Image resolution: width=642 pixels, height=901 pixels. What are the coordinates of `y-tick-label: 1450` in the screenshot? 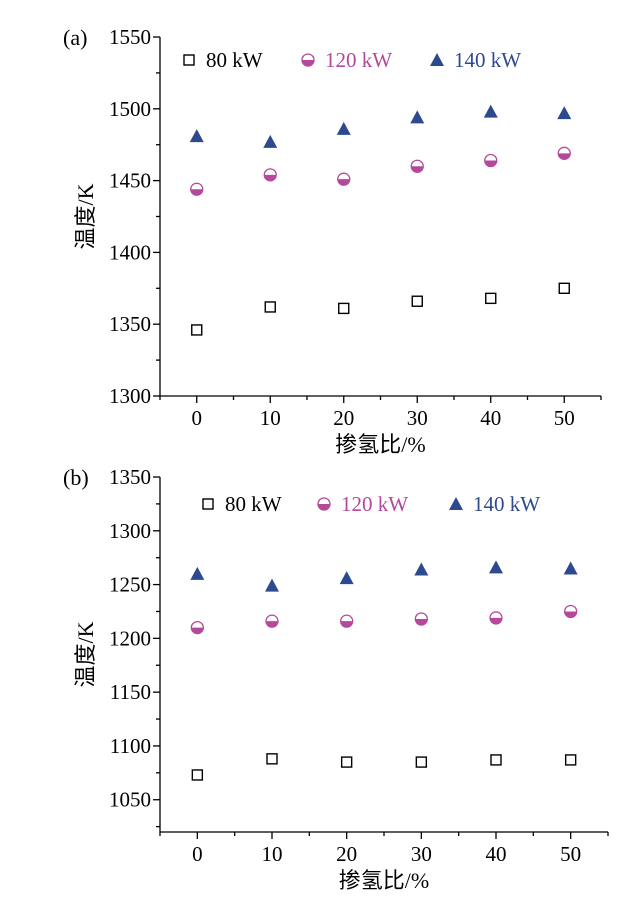 It's located at (130, 181).